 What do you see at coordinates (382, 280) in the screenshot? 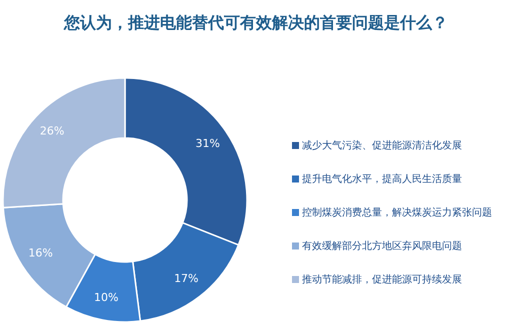
I see `legend-label: 推动节能减排，促进能源可持续发展` at bounding box center [382, 280].